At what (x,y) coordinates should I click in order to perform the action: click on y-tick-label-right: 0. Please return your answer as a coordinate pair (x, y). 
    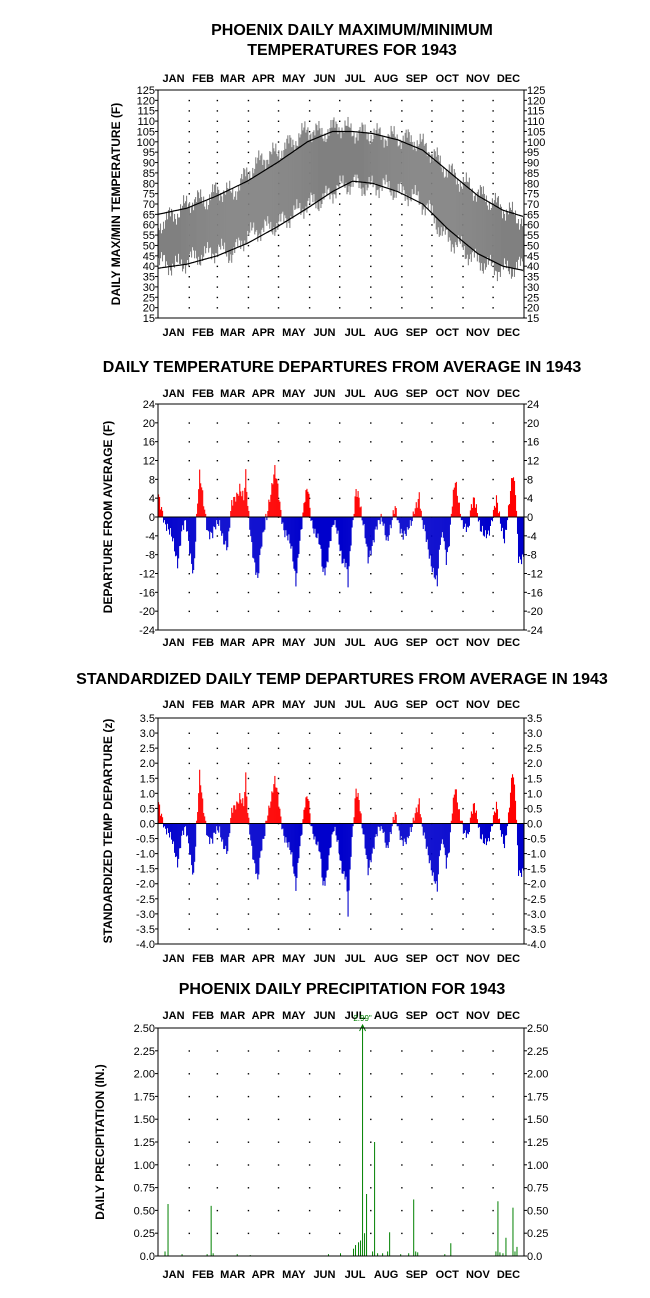
    Looking at the image, I should click on (530, 518).